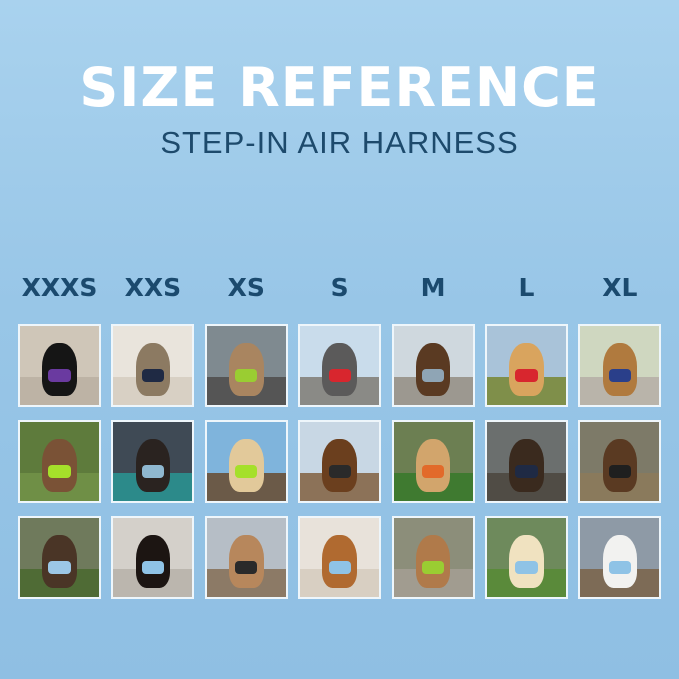 The height and width of the screenshot is (679, 679). Describe the element at coordinates (246, 287) in the screenshot. I see `size-label-xs: XS` at that location.